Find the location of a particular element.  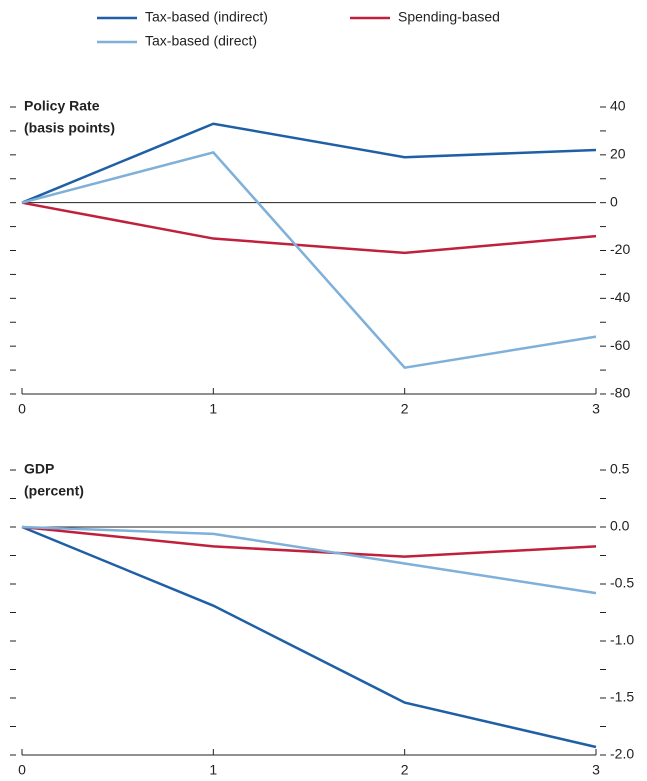

y-tick-label: -40 is located at coordinates (620, 297).